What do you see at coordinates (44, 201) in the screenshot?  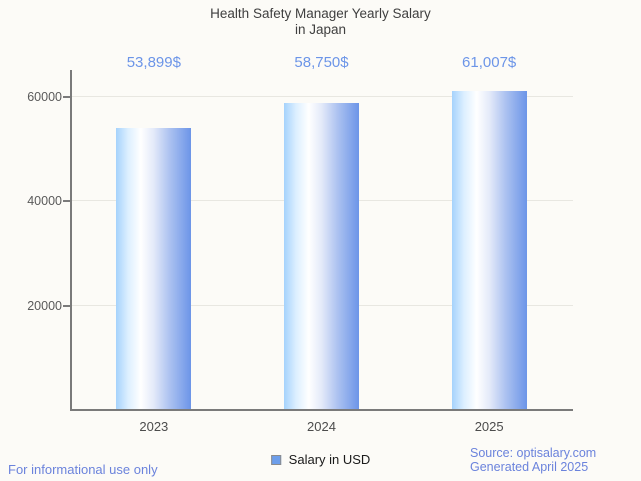 I see `y-tick-label: 40000` at bounding box center [44, 201].